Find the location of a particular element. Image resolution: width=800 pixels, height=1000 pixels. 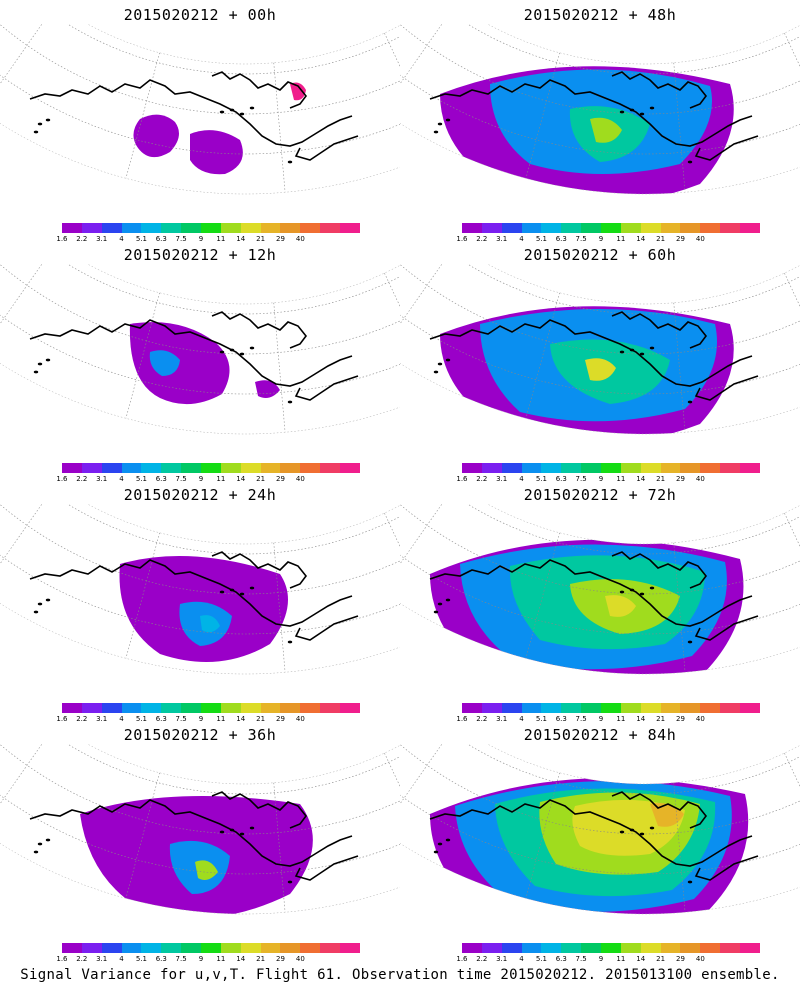

colorbar-tick-label: 21 is located at coordinates (661, 239).